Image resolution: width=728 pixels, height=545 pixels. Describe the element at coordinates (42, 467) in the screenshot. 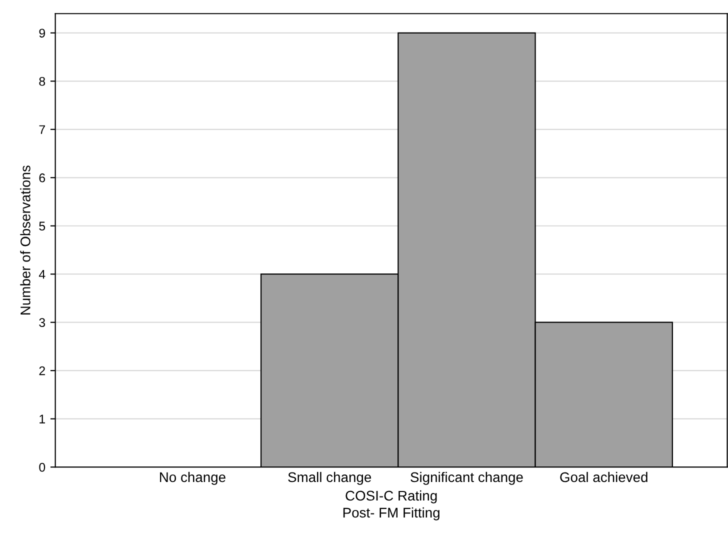

I see `y-tick-label: 0` at that location.